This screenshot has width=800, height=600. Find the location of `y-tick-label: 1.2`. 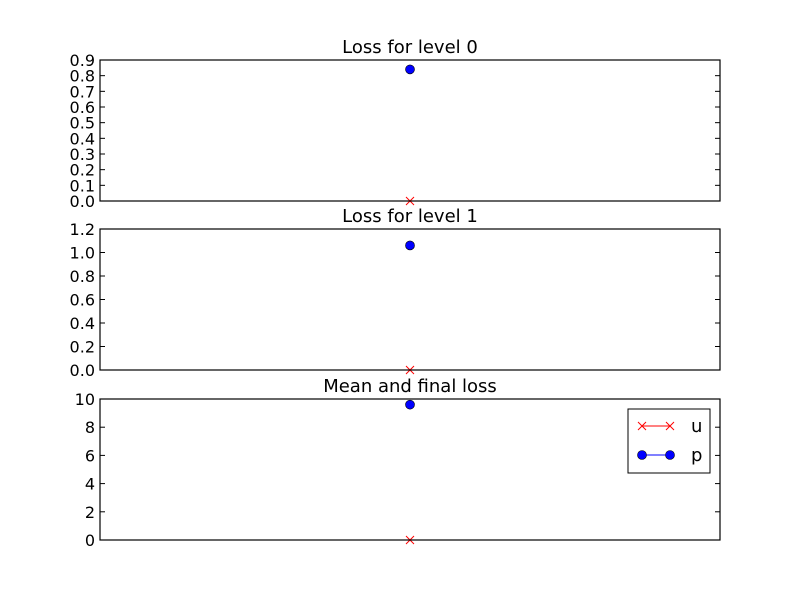

y-tick-label: 1.2 is located at coordinates (82, 229).